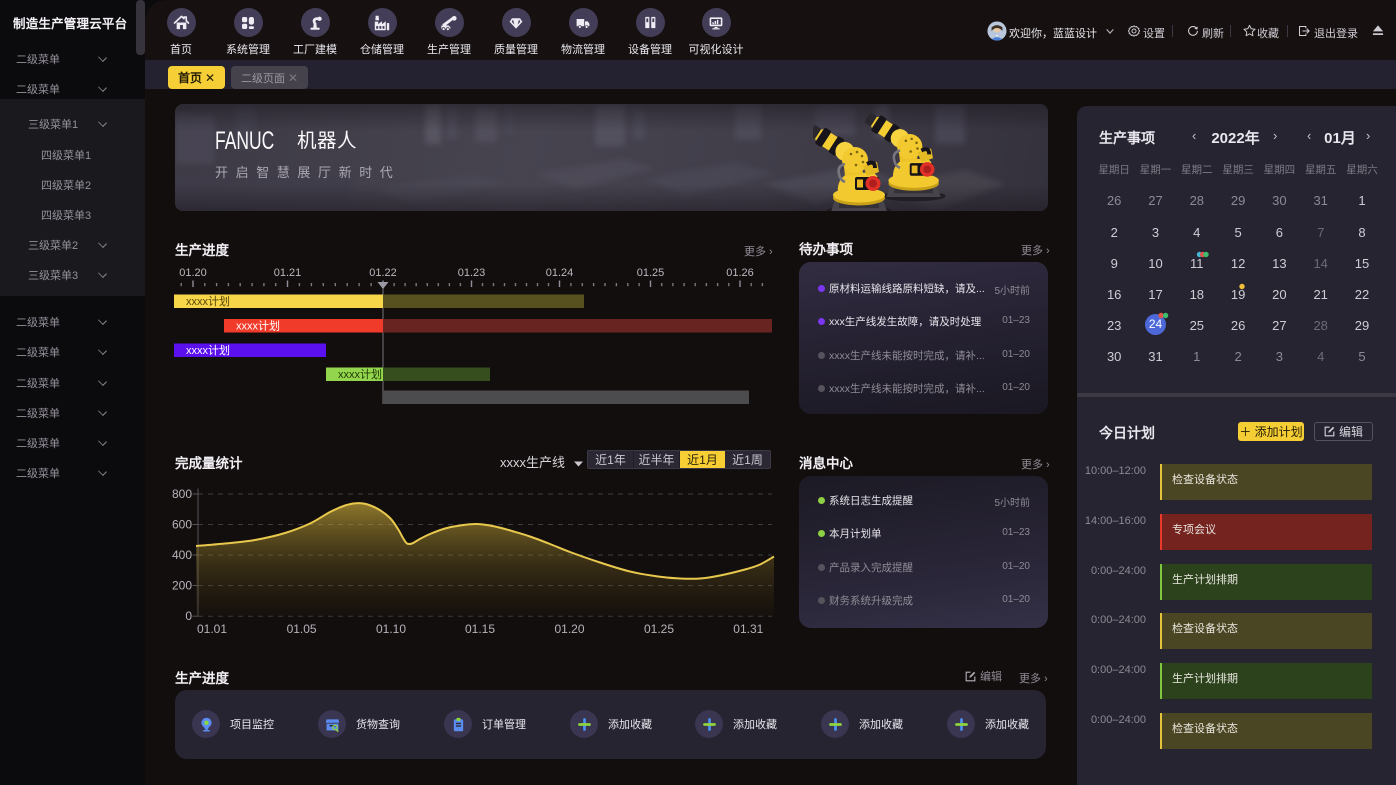  Describe the element at coordinates (391, 629) in the screenshot. I see `svg-text: 01.10` at that location.